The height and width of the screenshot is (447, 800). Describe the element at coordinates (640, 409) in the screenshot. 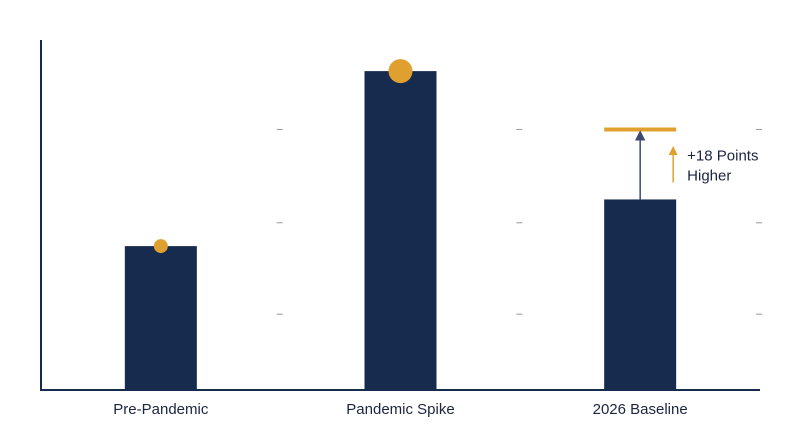

I see `x-tick-label: 2026 Baseline` at that location.